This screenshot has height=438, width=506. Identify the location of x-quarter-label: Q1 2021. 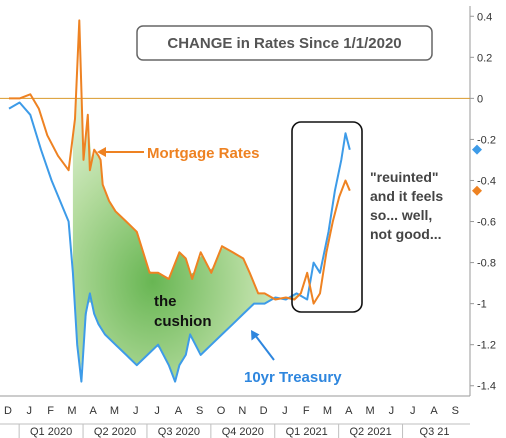
(307, 432).